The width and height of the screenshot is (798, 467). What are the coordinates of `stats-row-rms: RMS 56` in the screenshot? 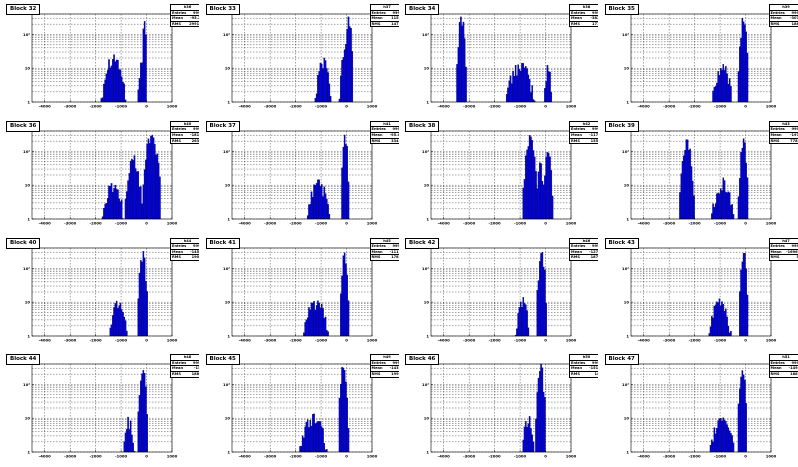 It's located at (784, 257).